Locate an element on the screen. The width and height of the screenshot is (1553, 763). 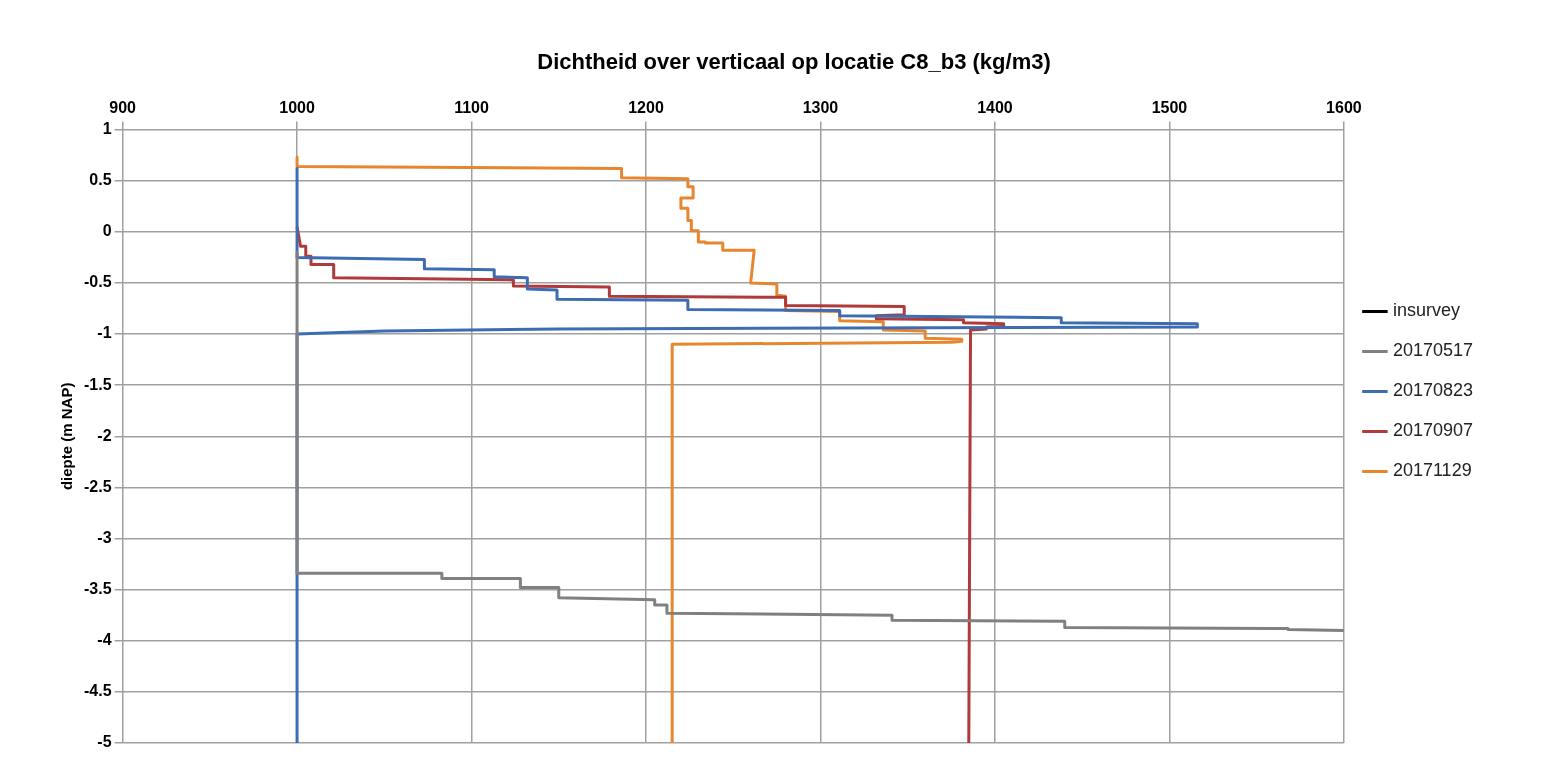
x-tick-label: 1400 is located at coordinates (995, 108).